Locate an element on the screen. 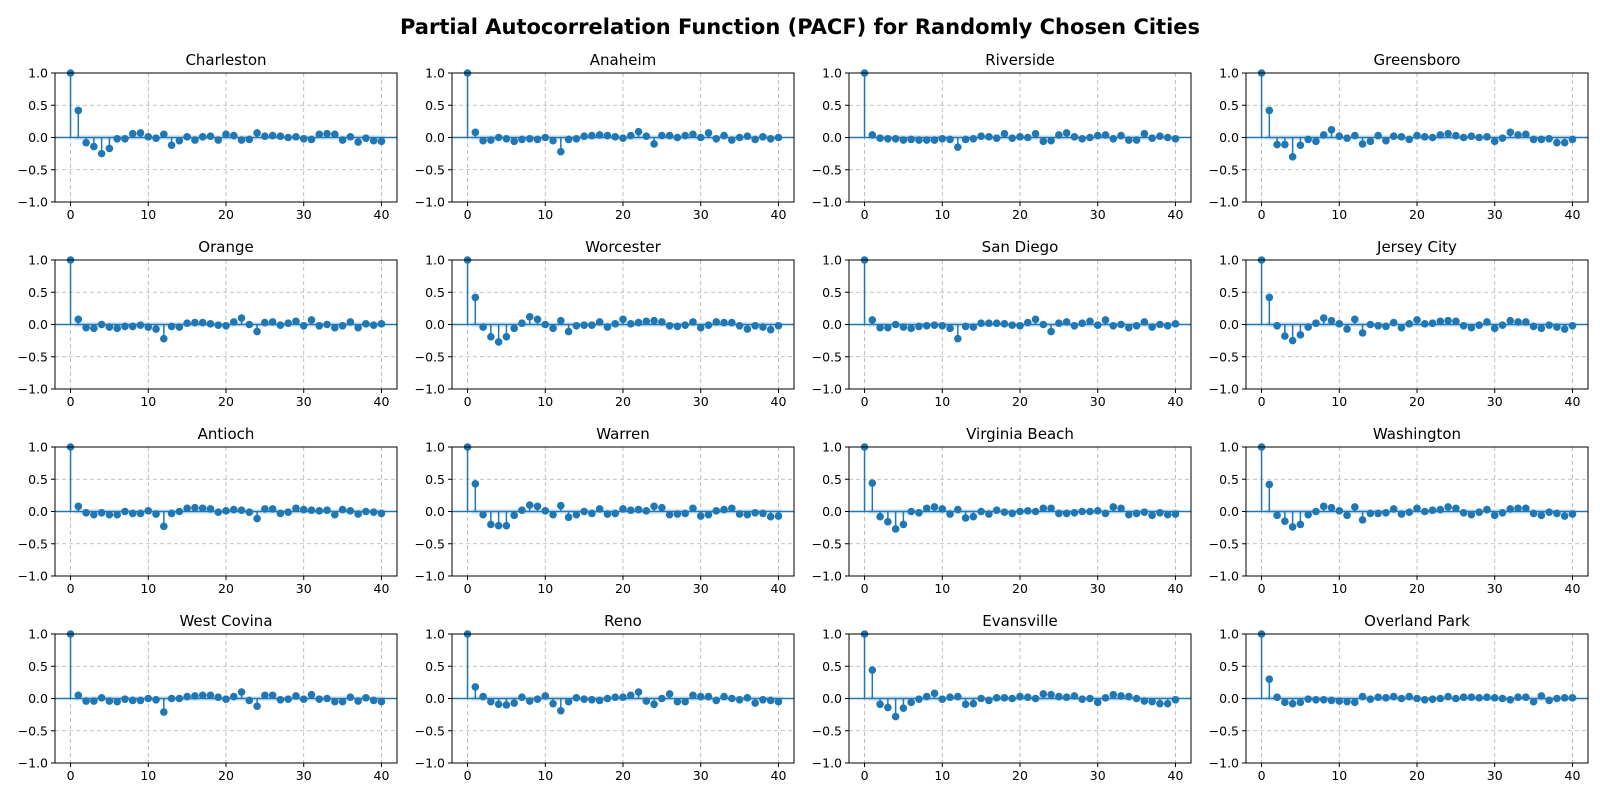 This screenshot has width=1600, height=800. subplot-title: Greensboro is located at coordinates (1417, 60).